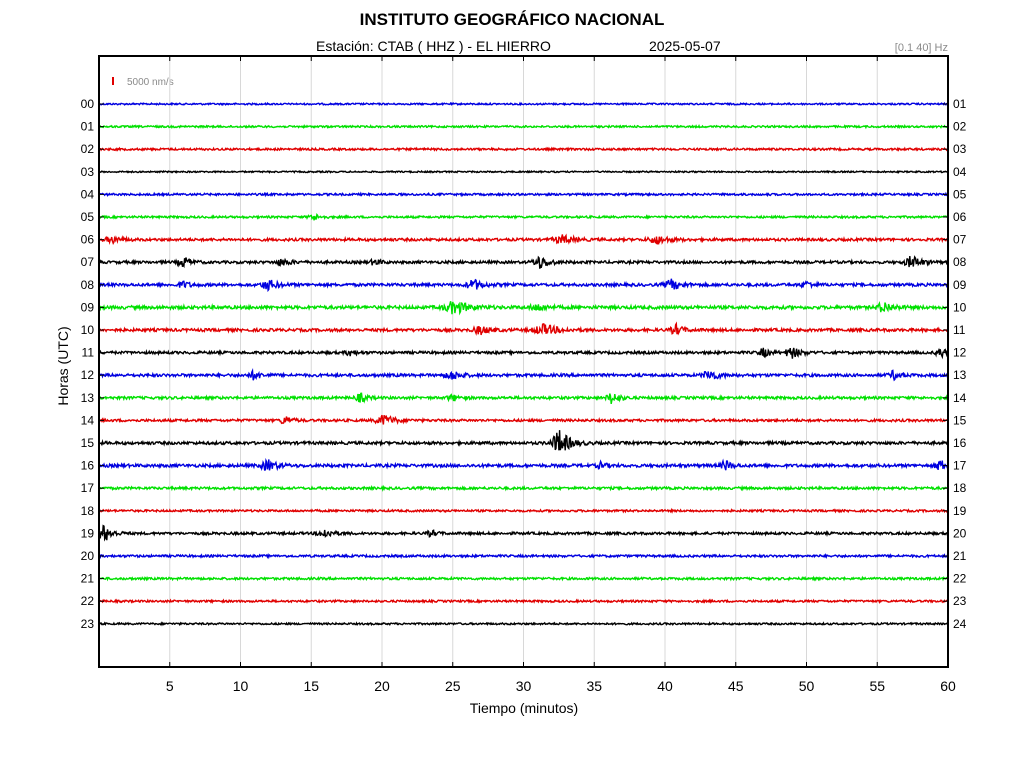 Image resolution: width=1024 pixels, height=768 pixels. What do you see at coordinates (88, 104) in the screenshot?
I see `y-tick-label-left: 00` at bounding box center [88, 104].